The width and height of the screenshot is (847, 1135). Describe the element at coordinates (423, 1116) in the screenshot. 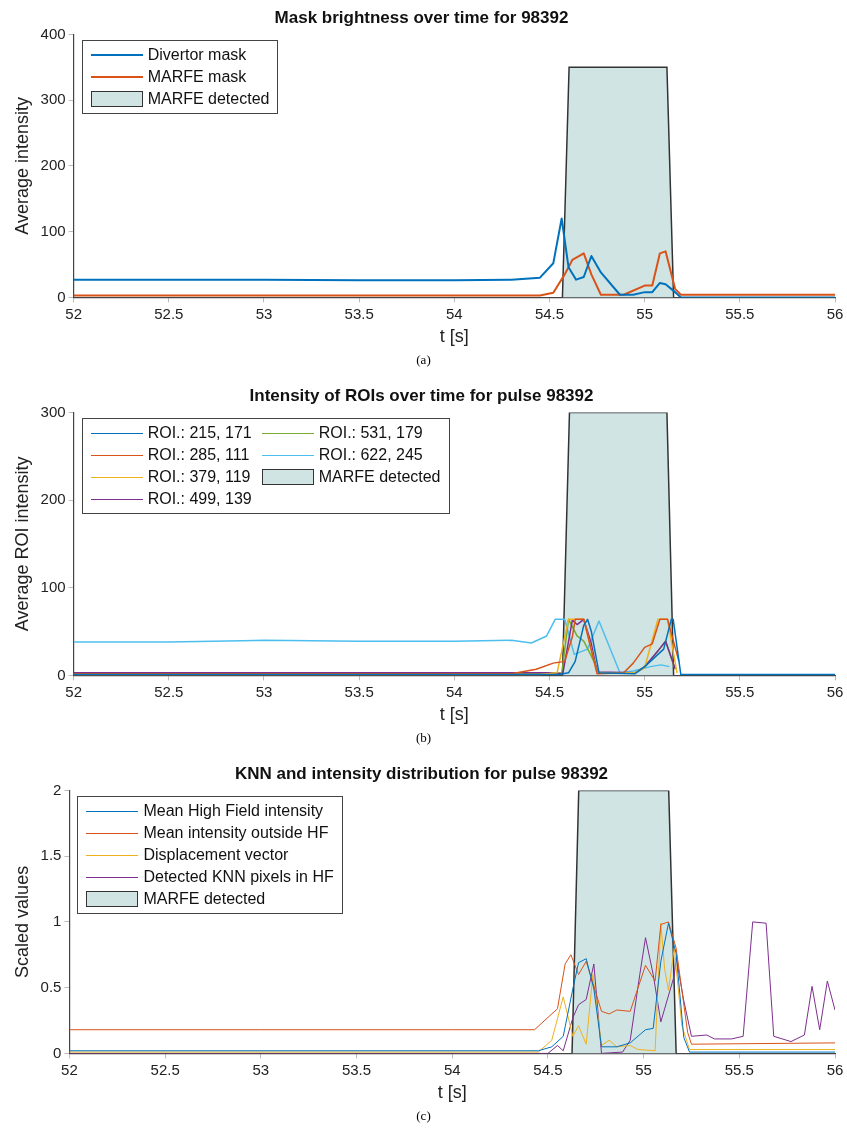

I see `text: (c)` at that location.